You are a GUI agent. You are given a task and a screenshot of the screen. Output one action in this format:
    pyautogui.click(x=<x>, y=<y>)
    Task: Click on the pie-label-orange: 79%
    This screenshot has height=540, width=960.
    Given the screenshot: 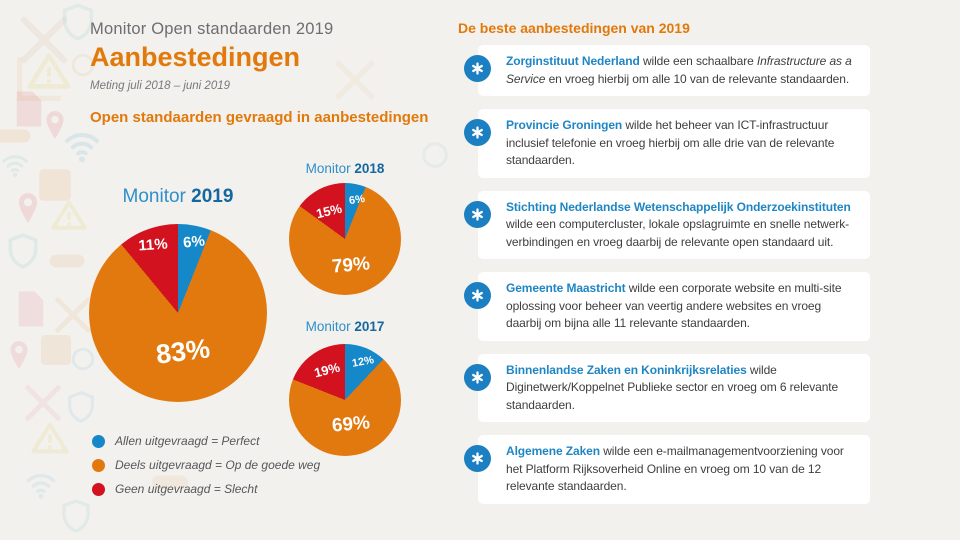 What is the action you would take?
    pyautogui.click(x=350, y=265)
    